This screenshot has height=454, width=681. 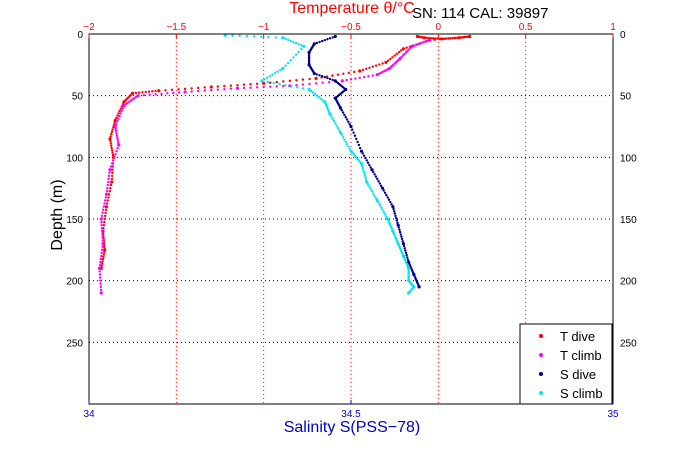 What do you see at coordinates (351, 27) in the screenshot?
I see `temp-tick-label: −0.5` at bounding box center [351, 27].